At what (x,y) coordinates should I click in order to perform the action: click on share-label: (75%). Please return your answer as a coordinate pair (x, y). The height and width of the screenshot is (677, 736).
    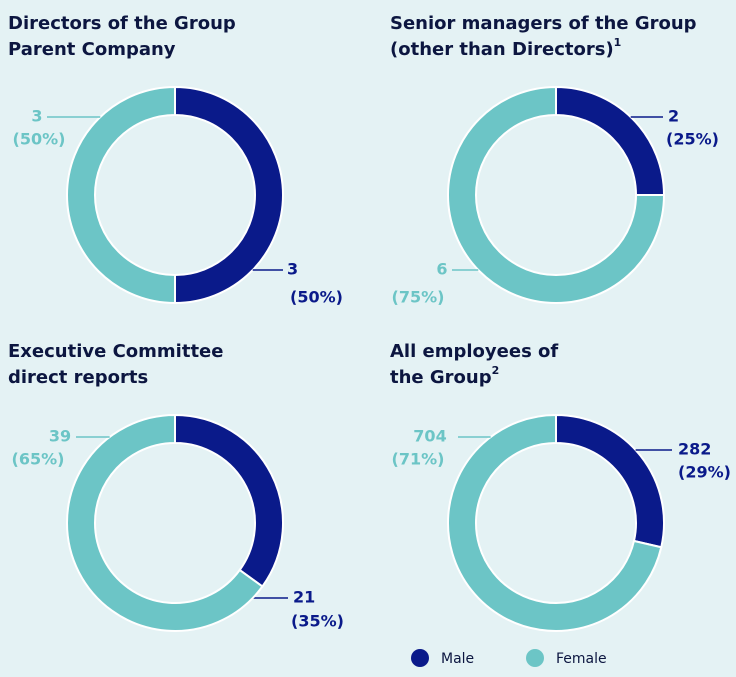
    Looking at the image, I should click on (418, 297).